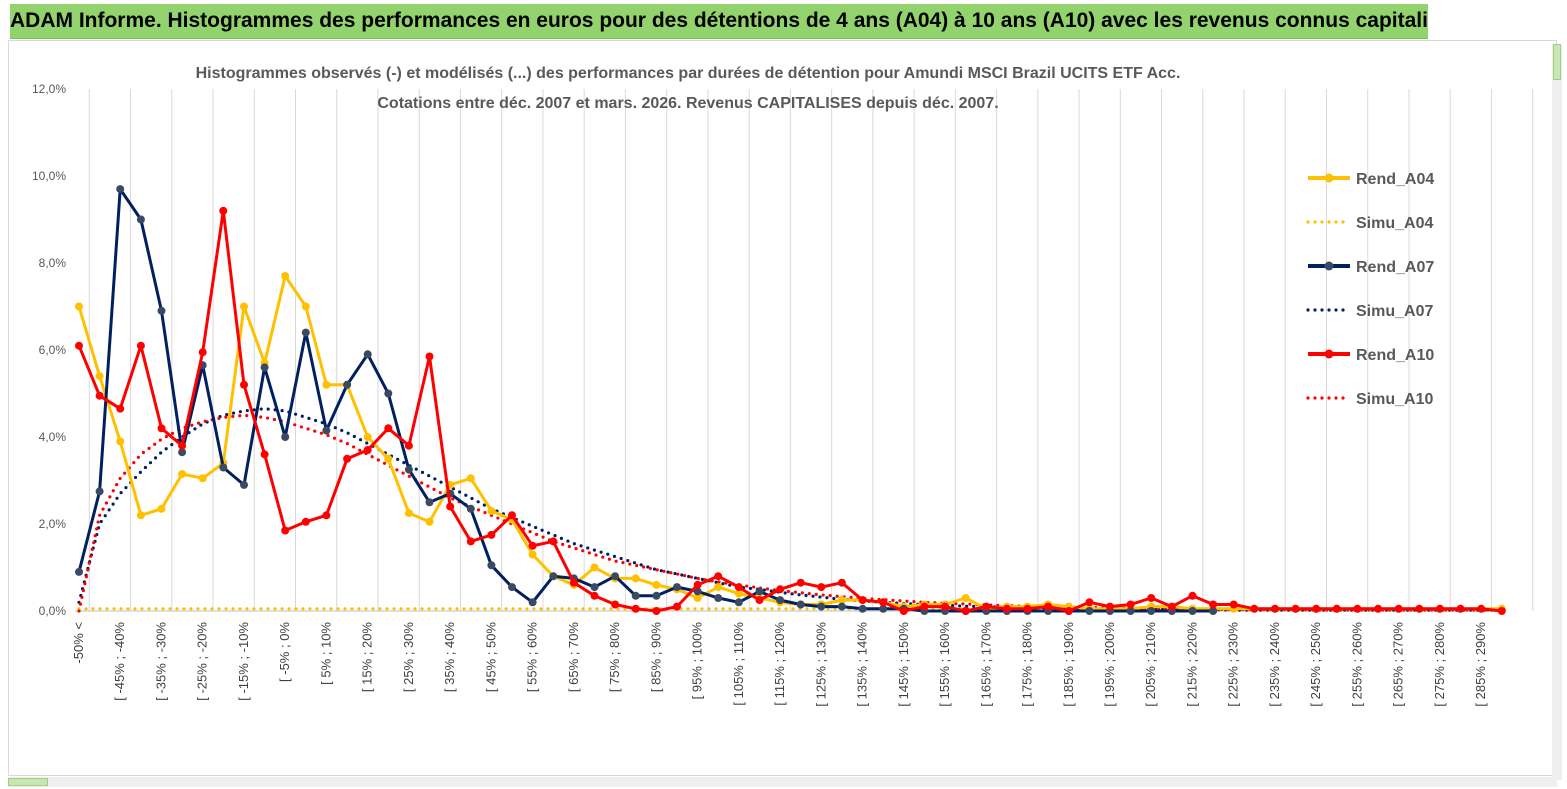 Image resolution: width=1567 pixels, height=789 pixels. I want to click on x-tick-label: [ 195% ; 200%, so click(1109, 664).